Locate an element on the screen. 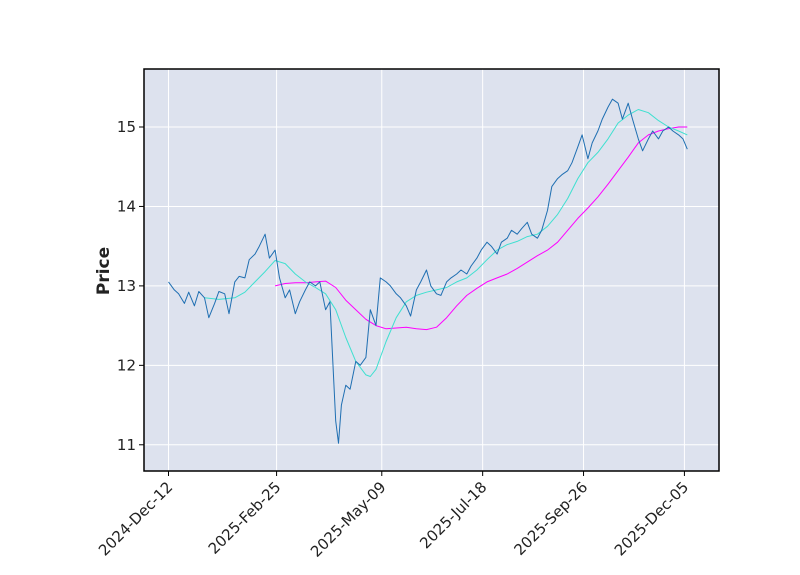  y-tick-label: 14 is located at coordinates (126, 206).